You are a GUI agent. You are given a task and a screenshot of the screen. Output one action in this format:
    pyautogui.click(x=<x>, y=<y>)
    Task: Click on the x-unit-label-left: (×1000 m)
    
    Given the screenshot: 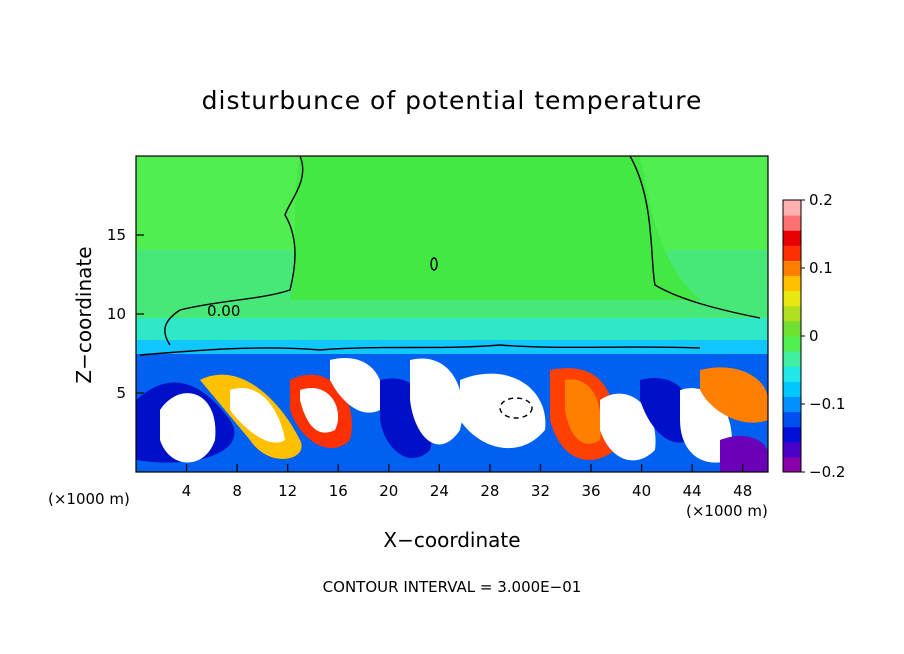 What is the action you would take?
    pyautogui.click(x=89, y=499)
    